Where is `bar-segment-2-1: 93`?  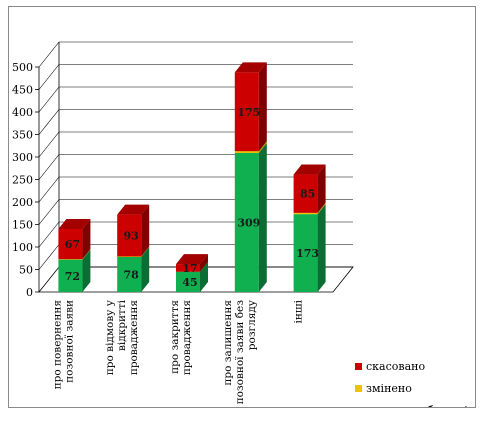 bar-segment-2-1: 93 is located at coordinates (133, 230).